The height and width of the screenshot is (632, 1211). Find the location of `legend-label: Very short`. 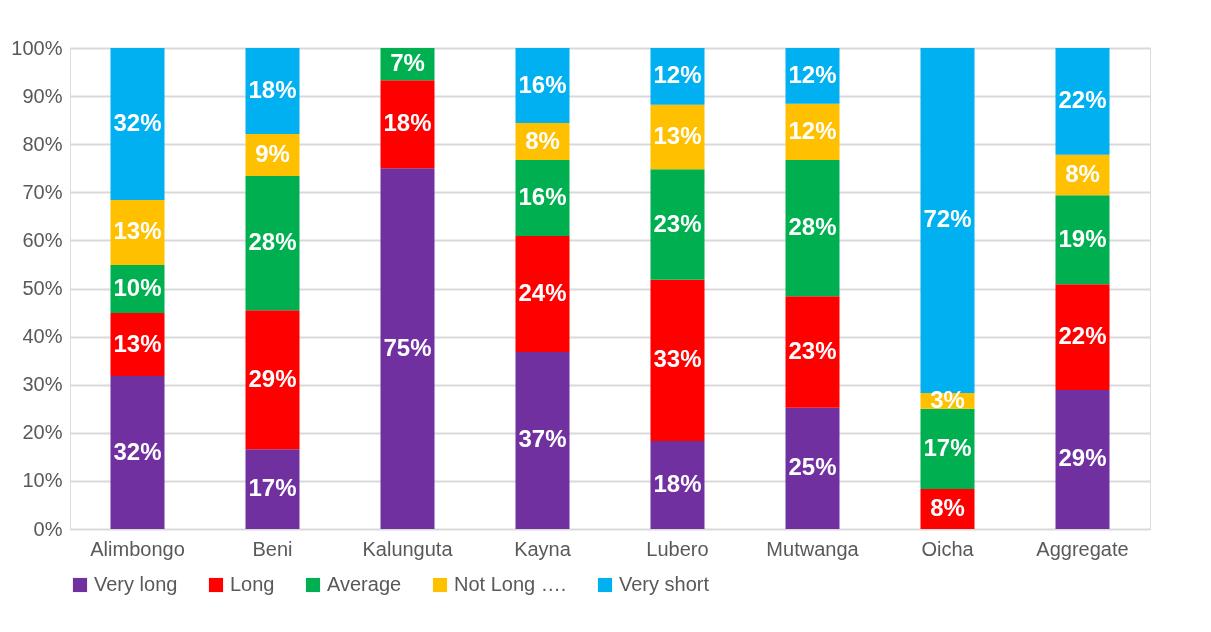

legend-label: Very short is located at coordinates (664, 584).